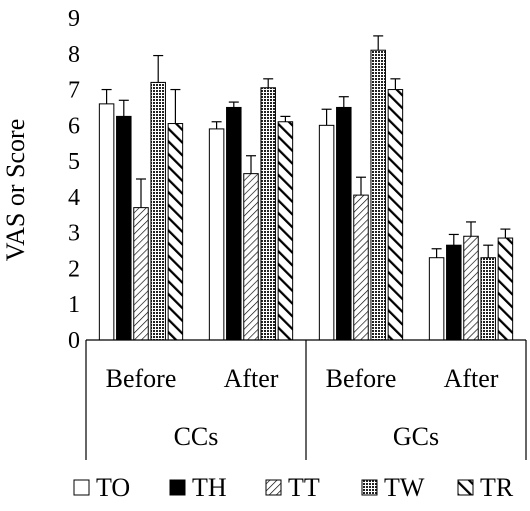 This screenshot has width=530, height=511. I want to click on legend-label: TH, so click(209, 487).